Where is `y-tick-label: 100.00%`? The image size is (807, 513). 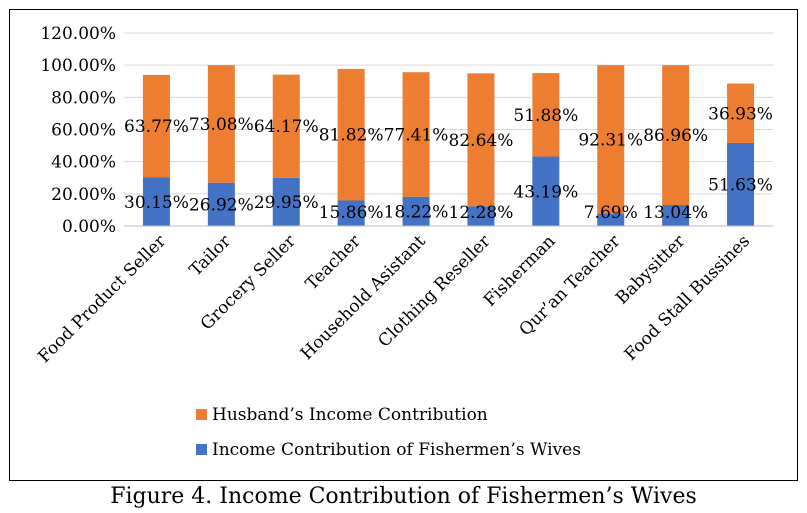 y-tick-label: 100.00% is located at coordinates (78, 66).